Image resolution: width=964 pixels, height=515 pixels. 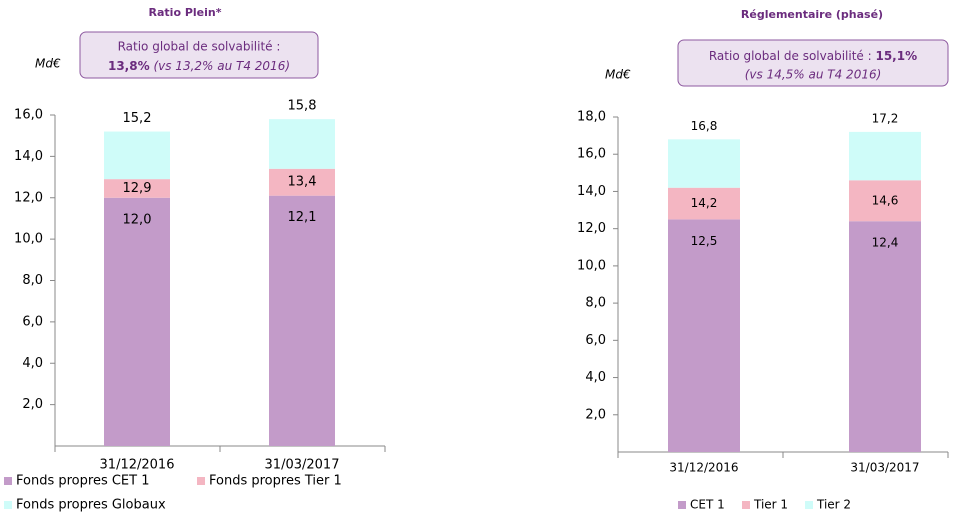 I want to click on value-label: 12,0, so click(x=137, y=219).